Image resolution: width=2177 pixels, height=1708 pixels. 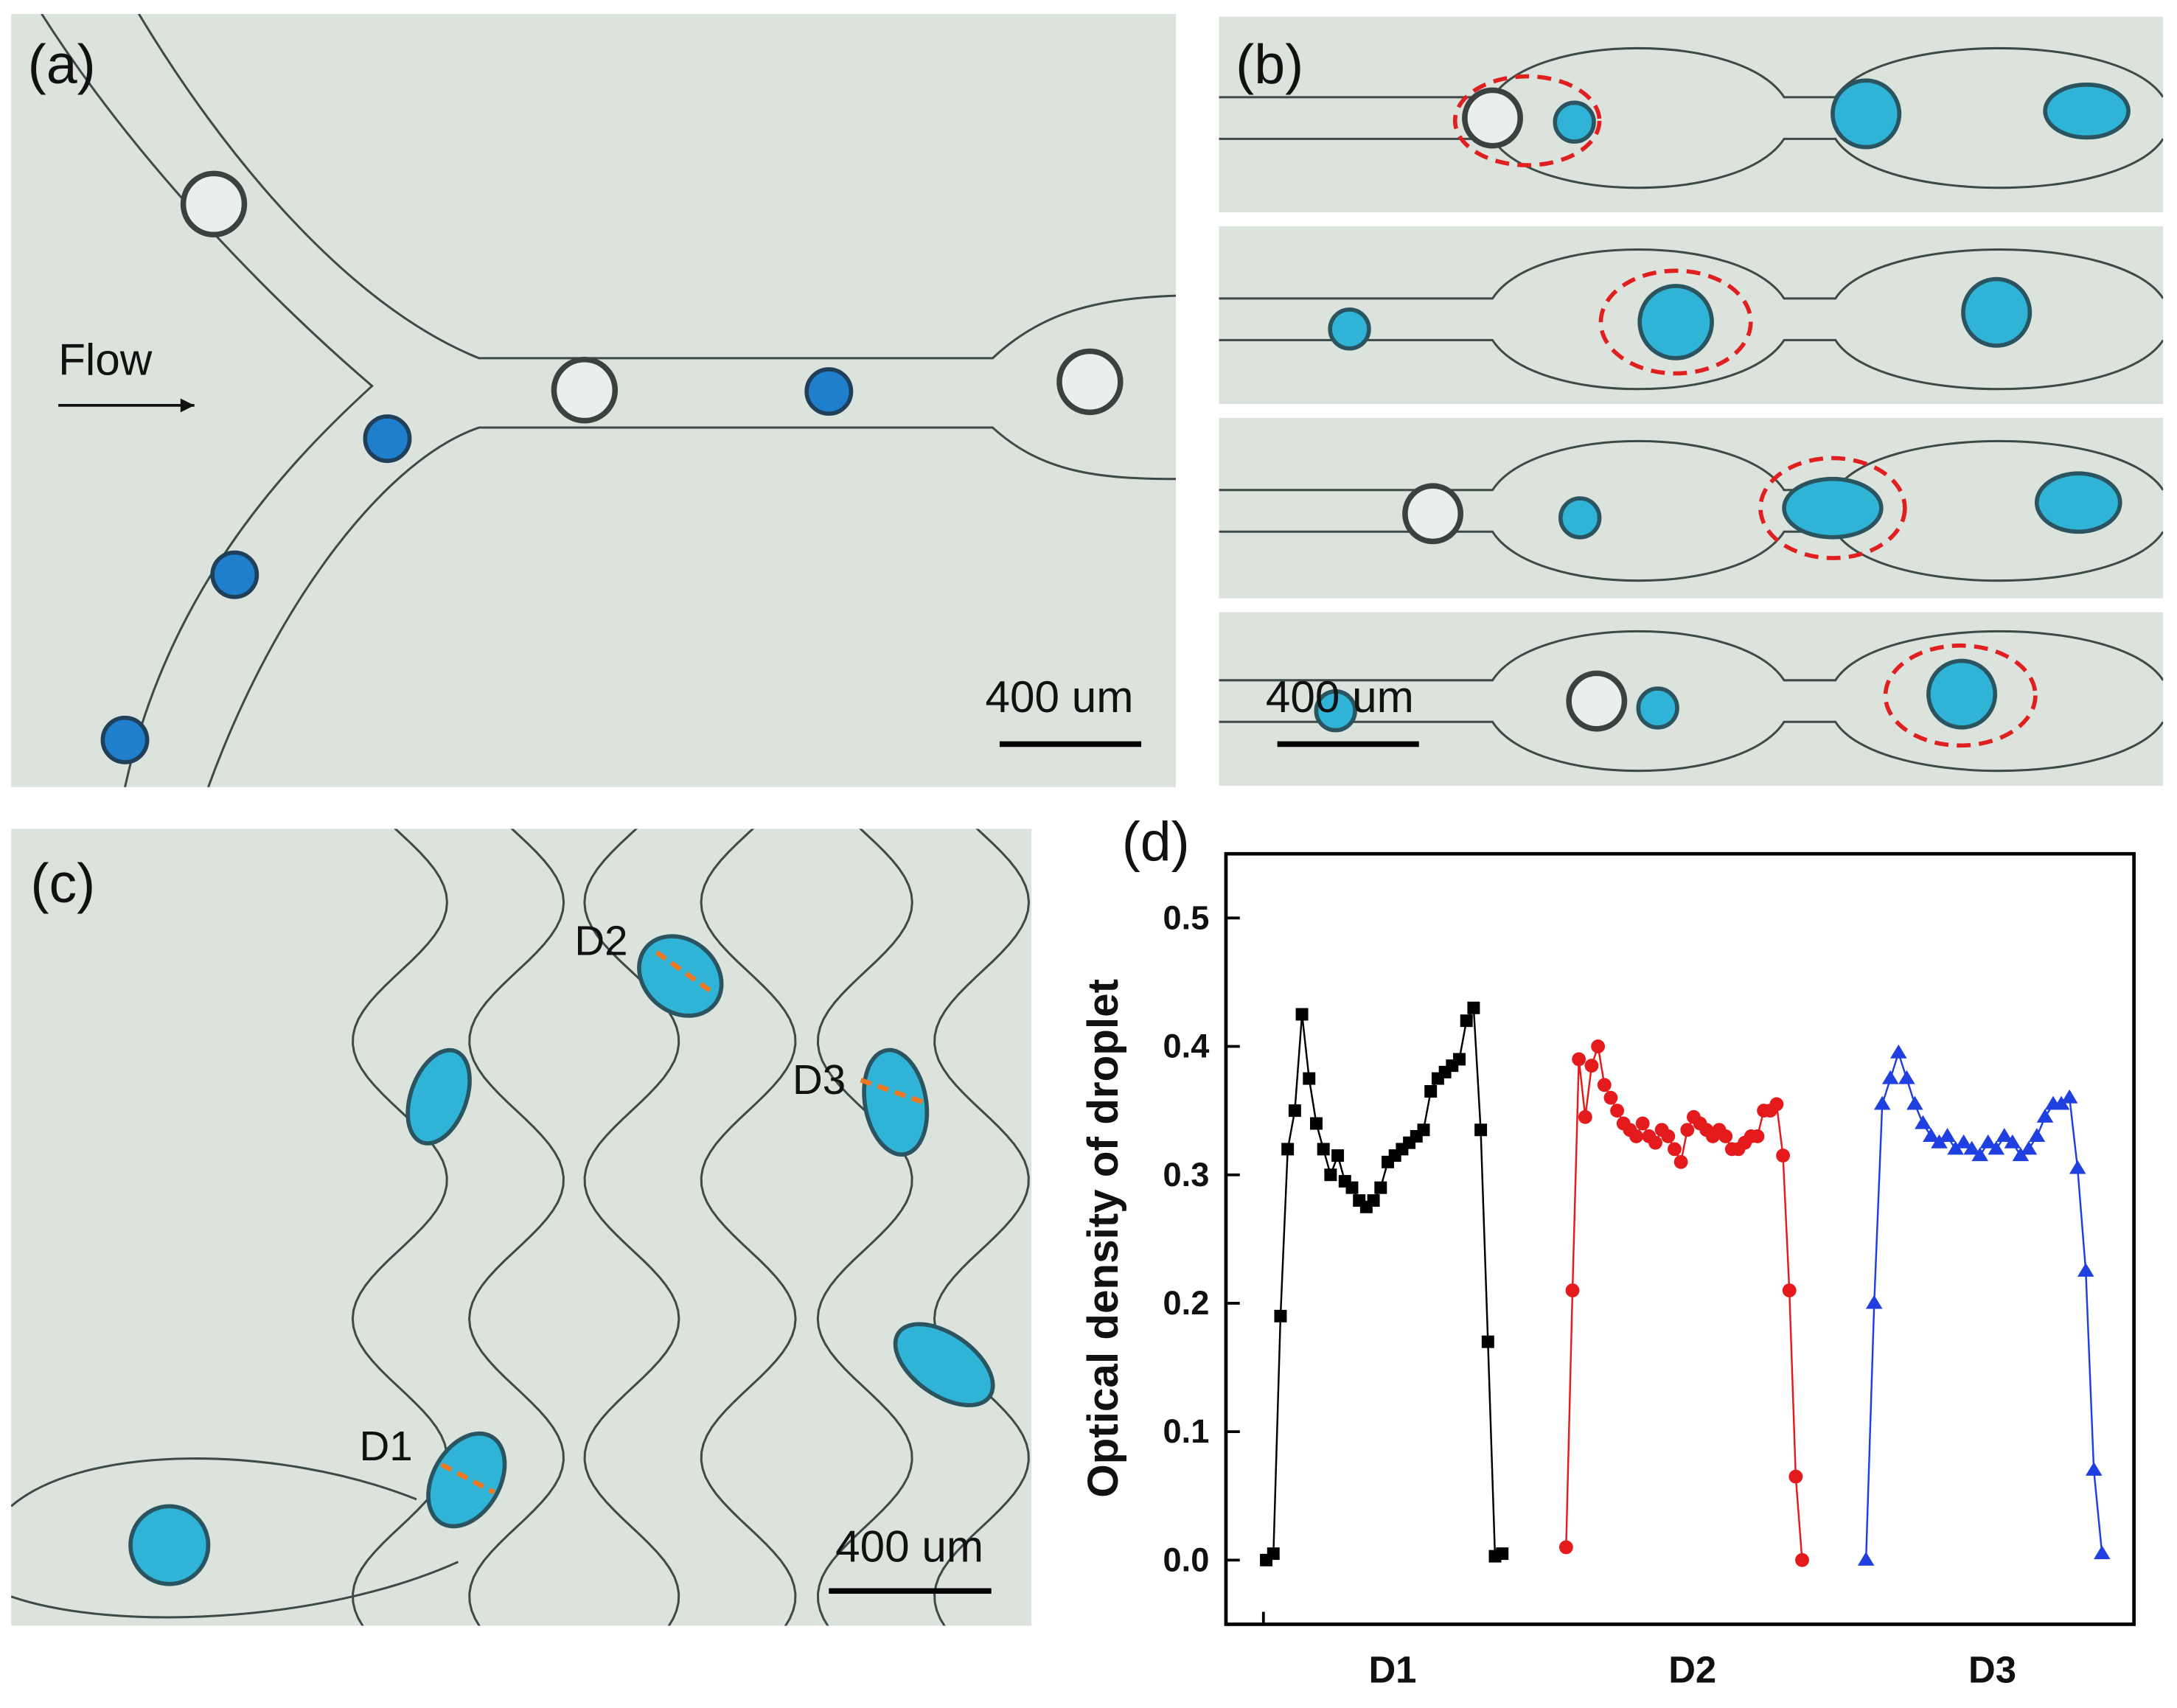 What do you see at coordinates (1692, 1670) in the screenshot?
I see `x-tick-label: D2` at bounding box center [1692, 1670].